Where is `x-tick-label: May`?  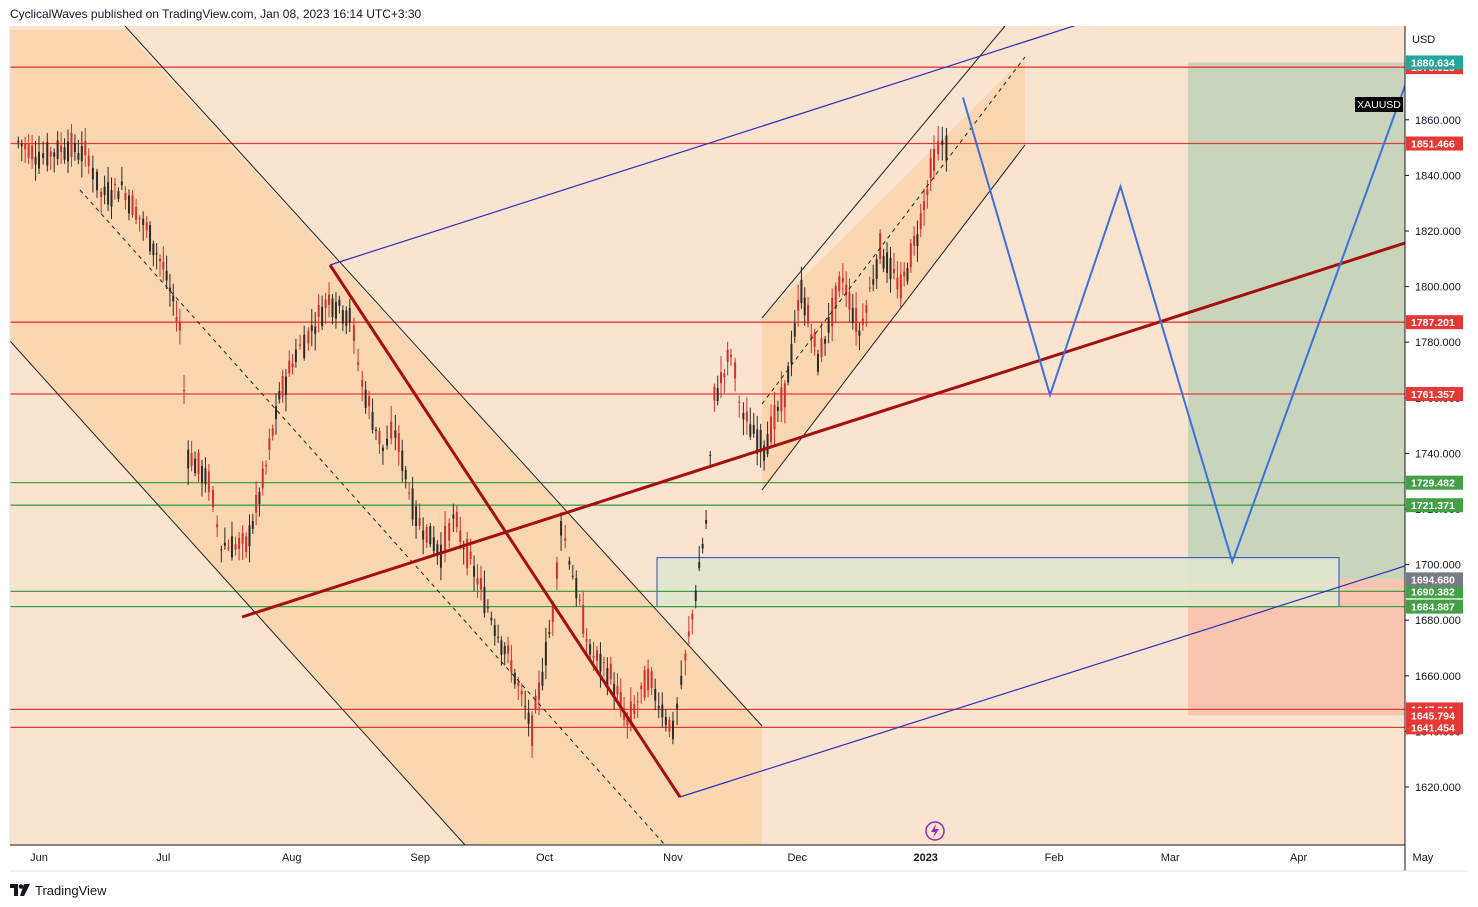
x-tick-label: May is located at coordinates (1423, 858).